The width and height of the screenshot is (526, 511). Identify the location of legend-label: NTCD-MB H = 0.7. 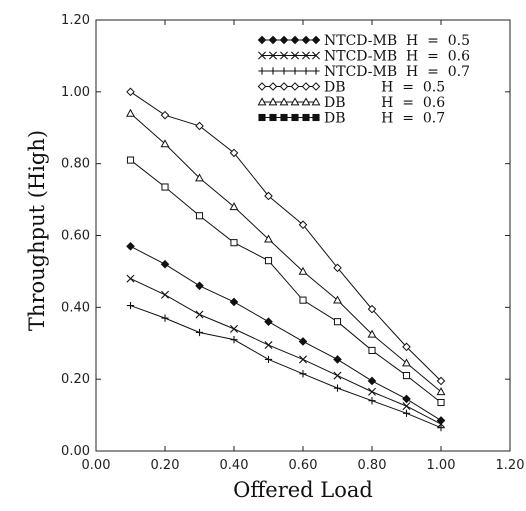
(397, 72).